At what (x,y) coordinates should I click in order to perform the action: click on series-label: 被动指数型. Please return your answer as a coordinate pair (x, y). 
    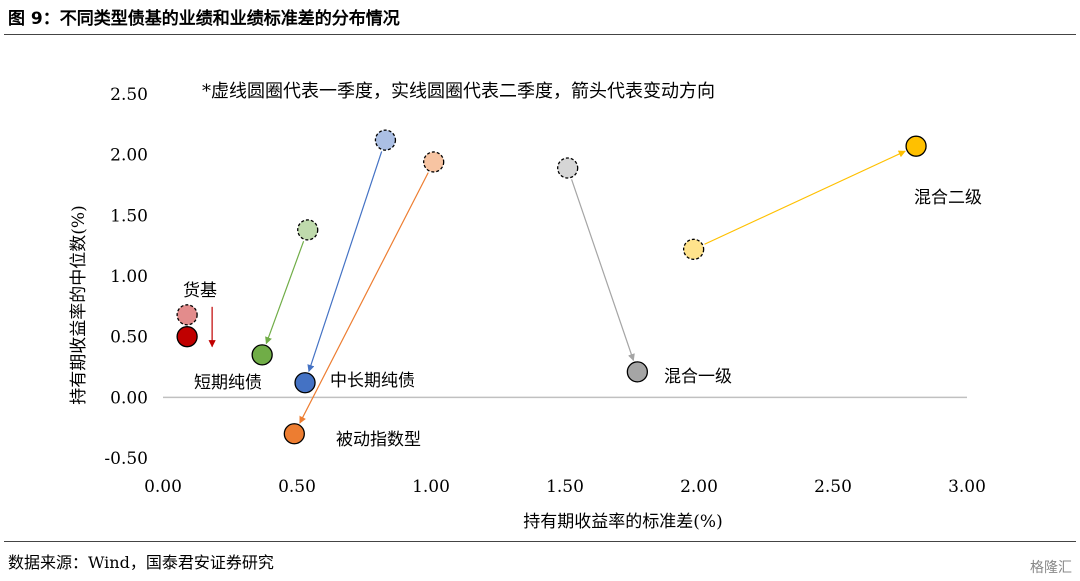
    Looking at the image, I should click on (378, 440).